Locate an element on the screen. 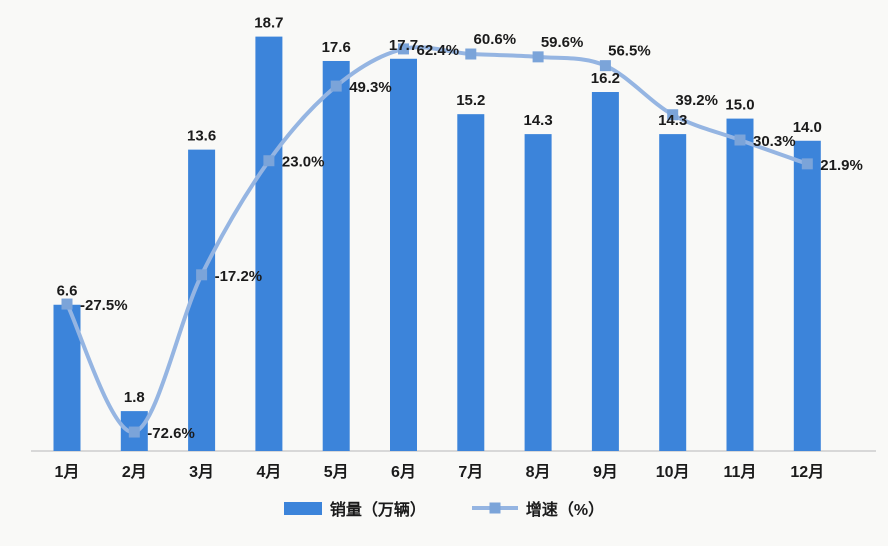  line-marker-icon is located at coordinates (495, 508).